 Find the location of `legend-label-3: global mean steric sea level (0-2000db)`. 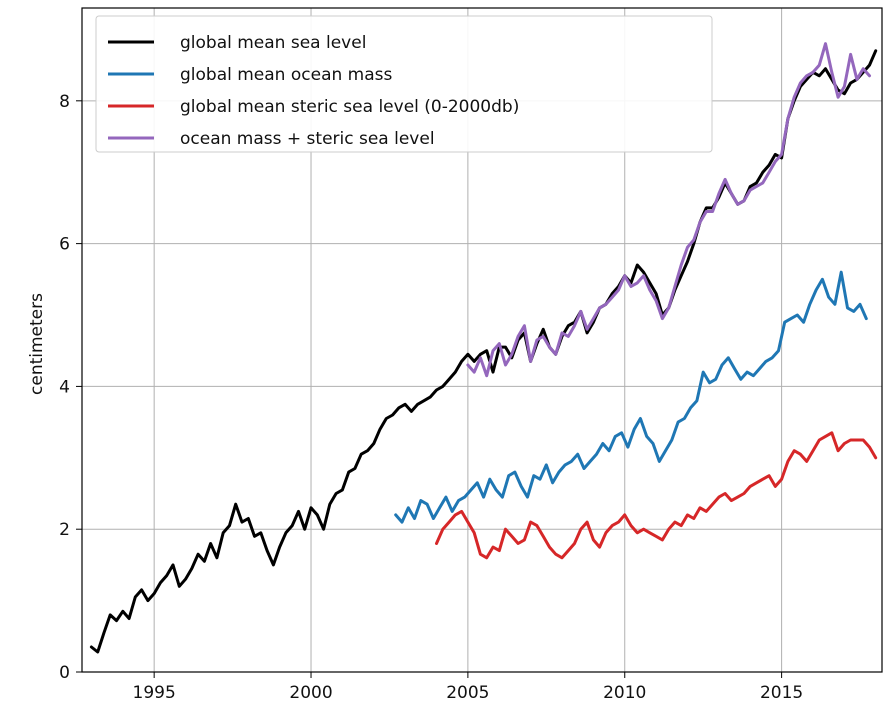

legend-label-3: global mean steric sea level (0-2000db) is located at coordinates (349, 107).